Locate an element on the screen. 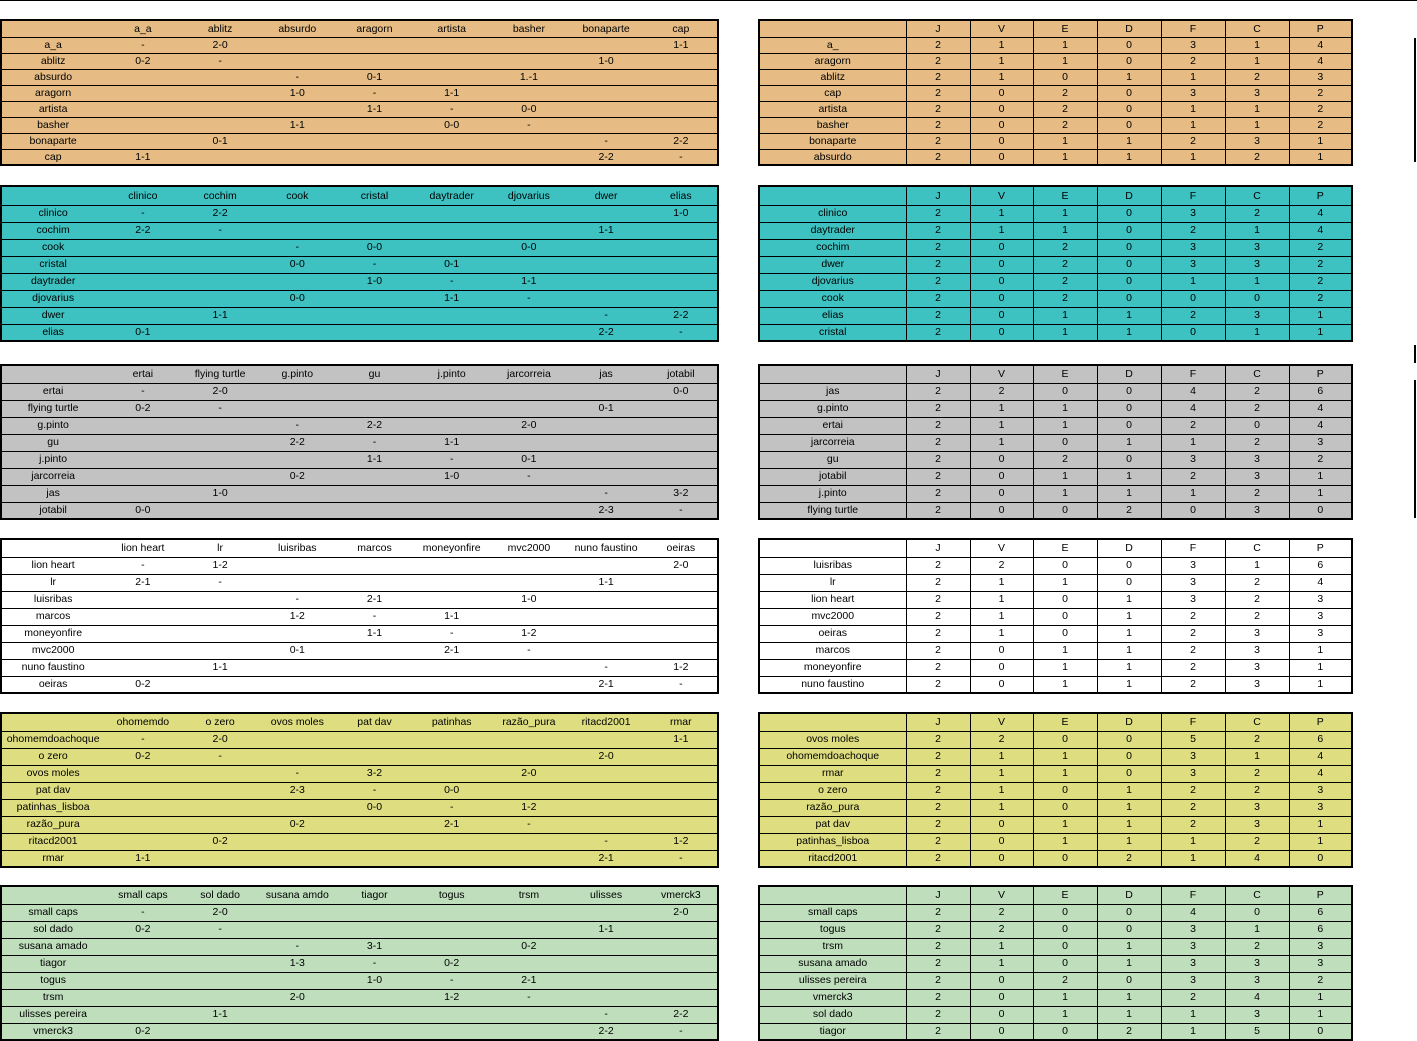 The height and width of the screenshot is (1041, 1417). column-header: ertai is located at coordinates (143, 374).